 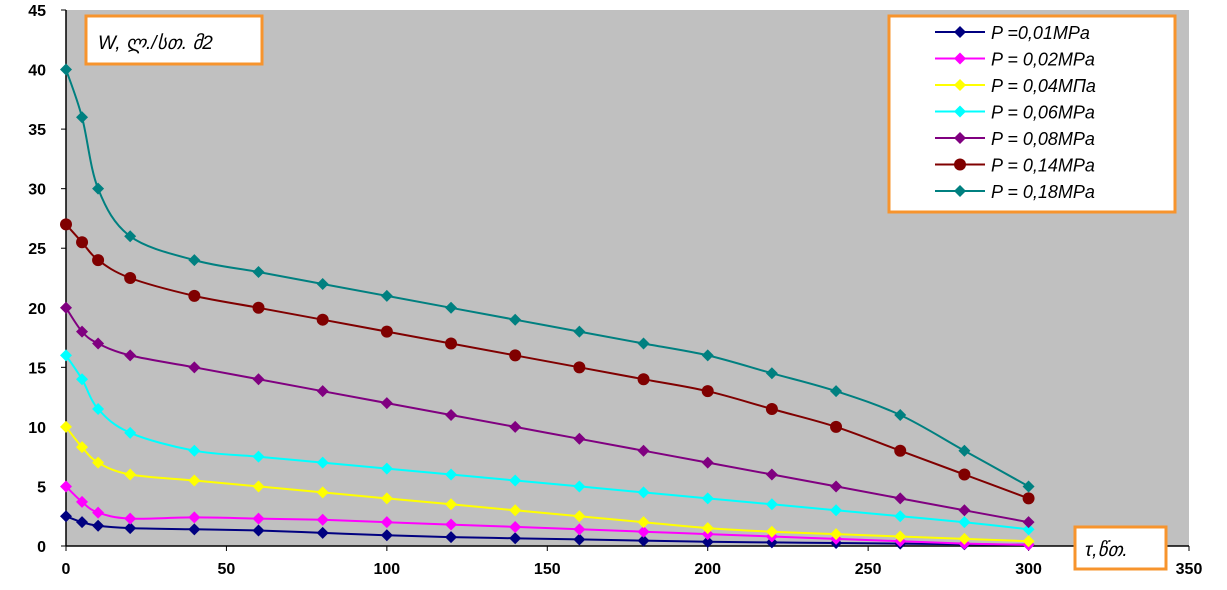 I want to click on y-axis-label: W, ლ./სთ. მ2, so click(x=155, y=43).